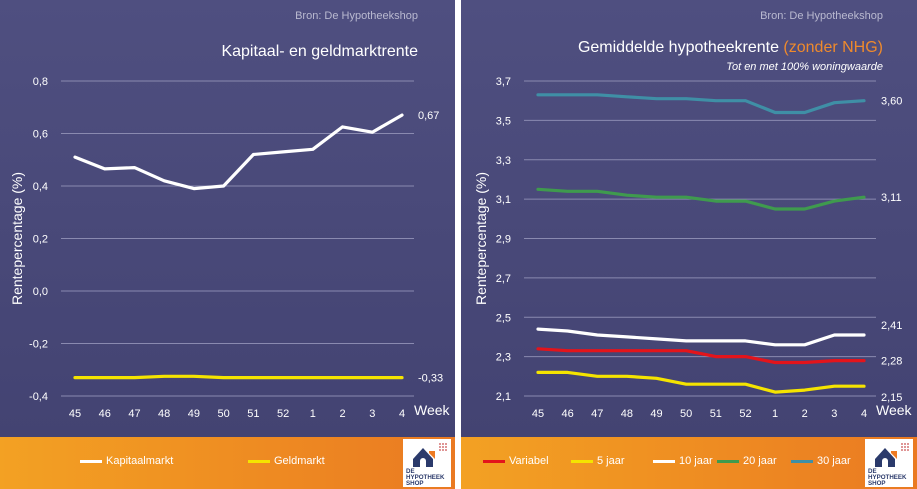  I want to click on legend-label: 20 jaar, so click(760, 461).